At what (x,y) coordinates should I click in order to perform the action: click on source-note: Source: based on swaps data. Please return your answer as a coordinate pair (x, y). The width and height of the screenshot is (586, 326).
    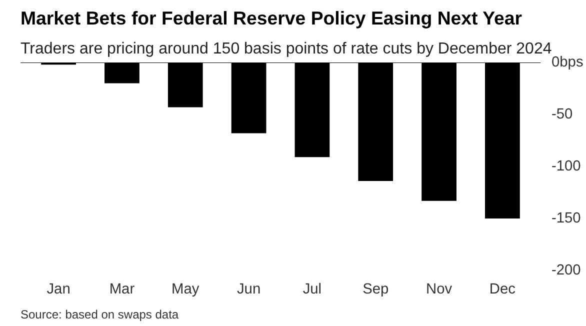
    Looking at the image, I should click on (99, 315).